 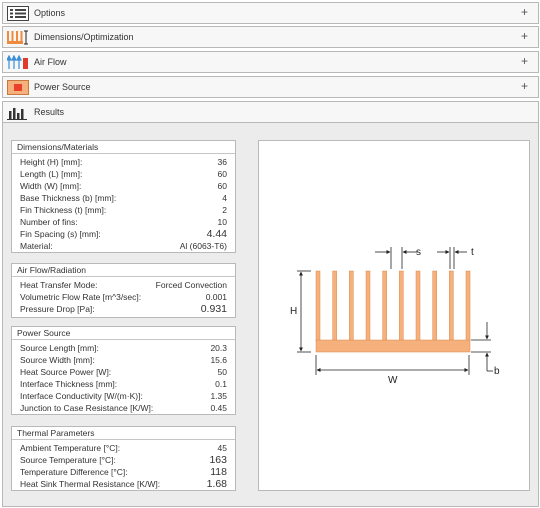 What do you see at coordinates (123, 448) in the screenshot?
I see `result-row: Ambient Temperature [°C]: 45` at bounding box center [123, 448].